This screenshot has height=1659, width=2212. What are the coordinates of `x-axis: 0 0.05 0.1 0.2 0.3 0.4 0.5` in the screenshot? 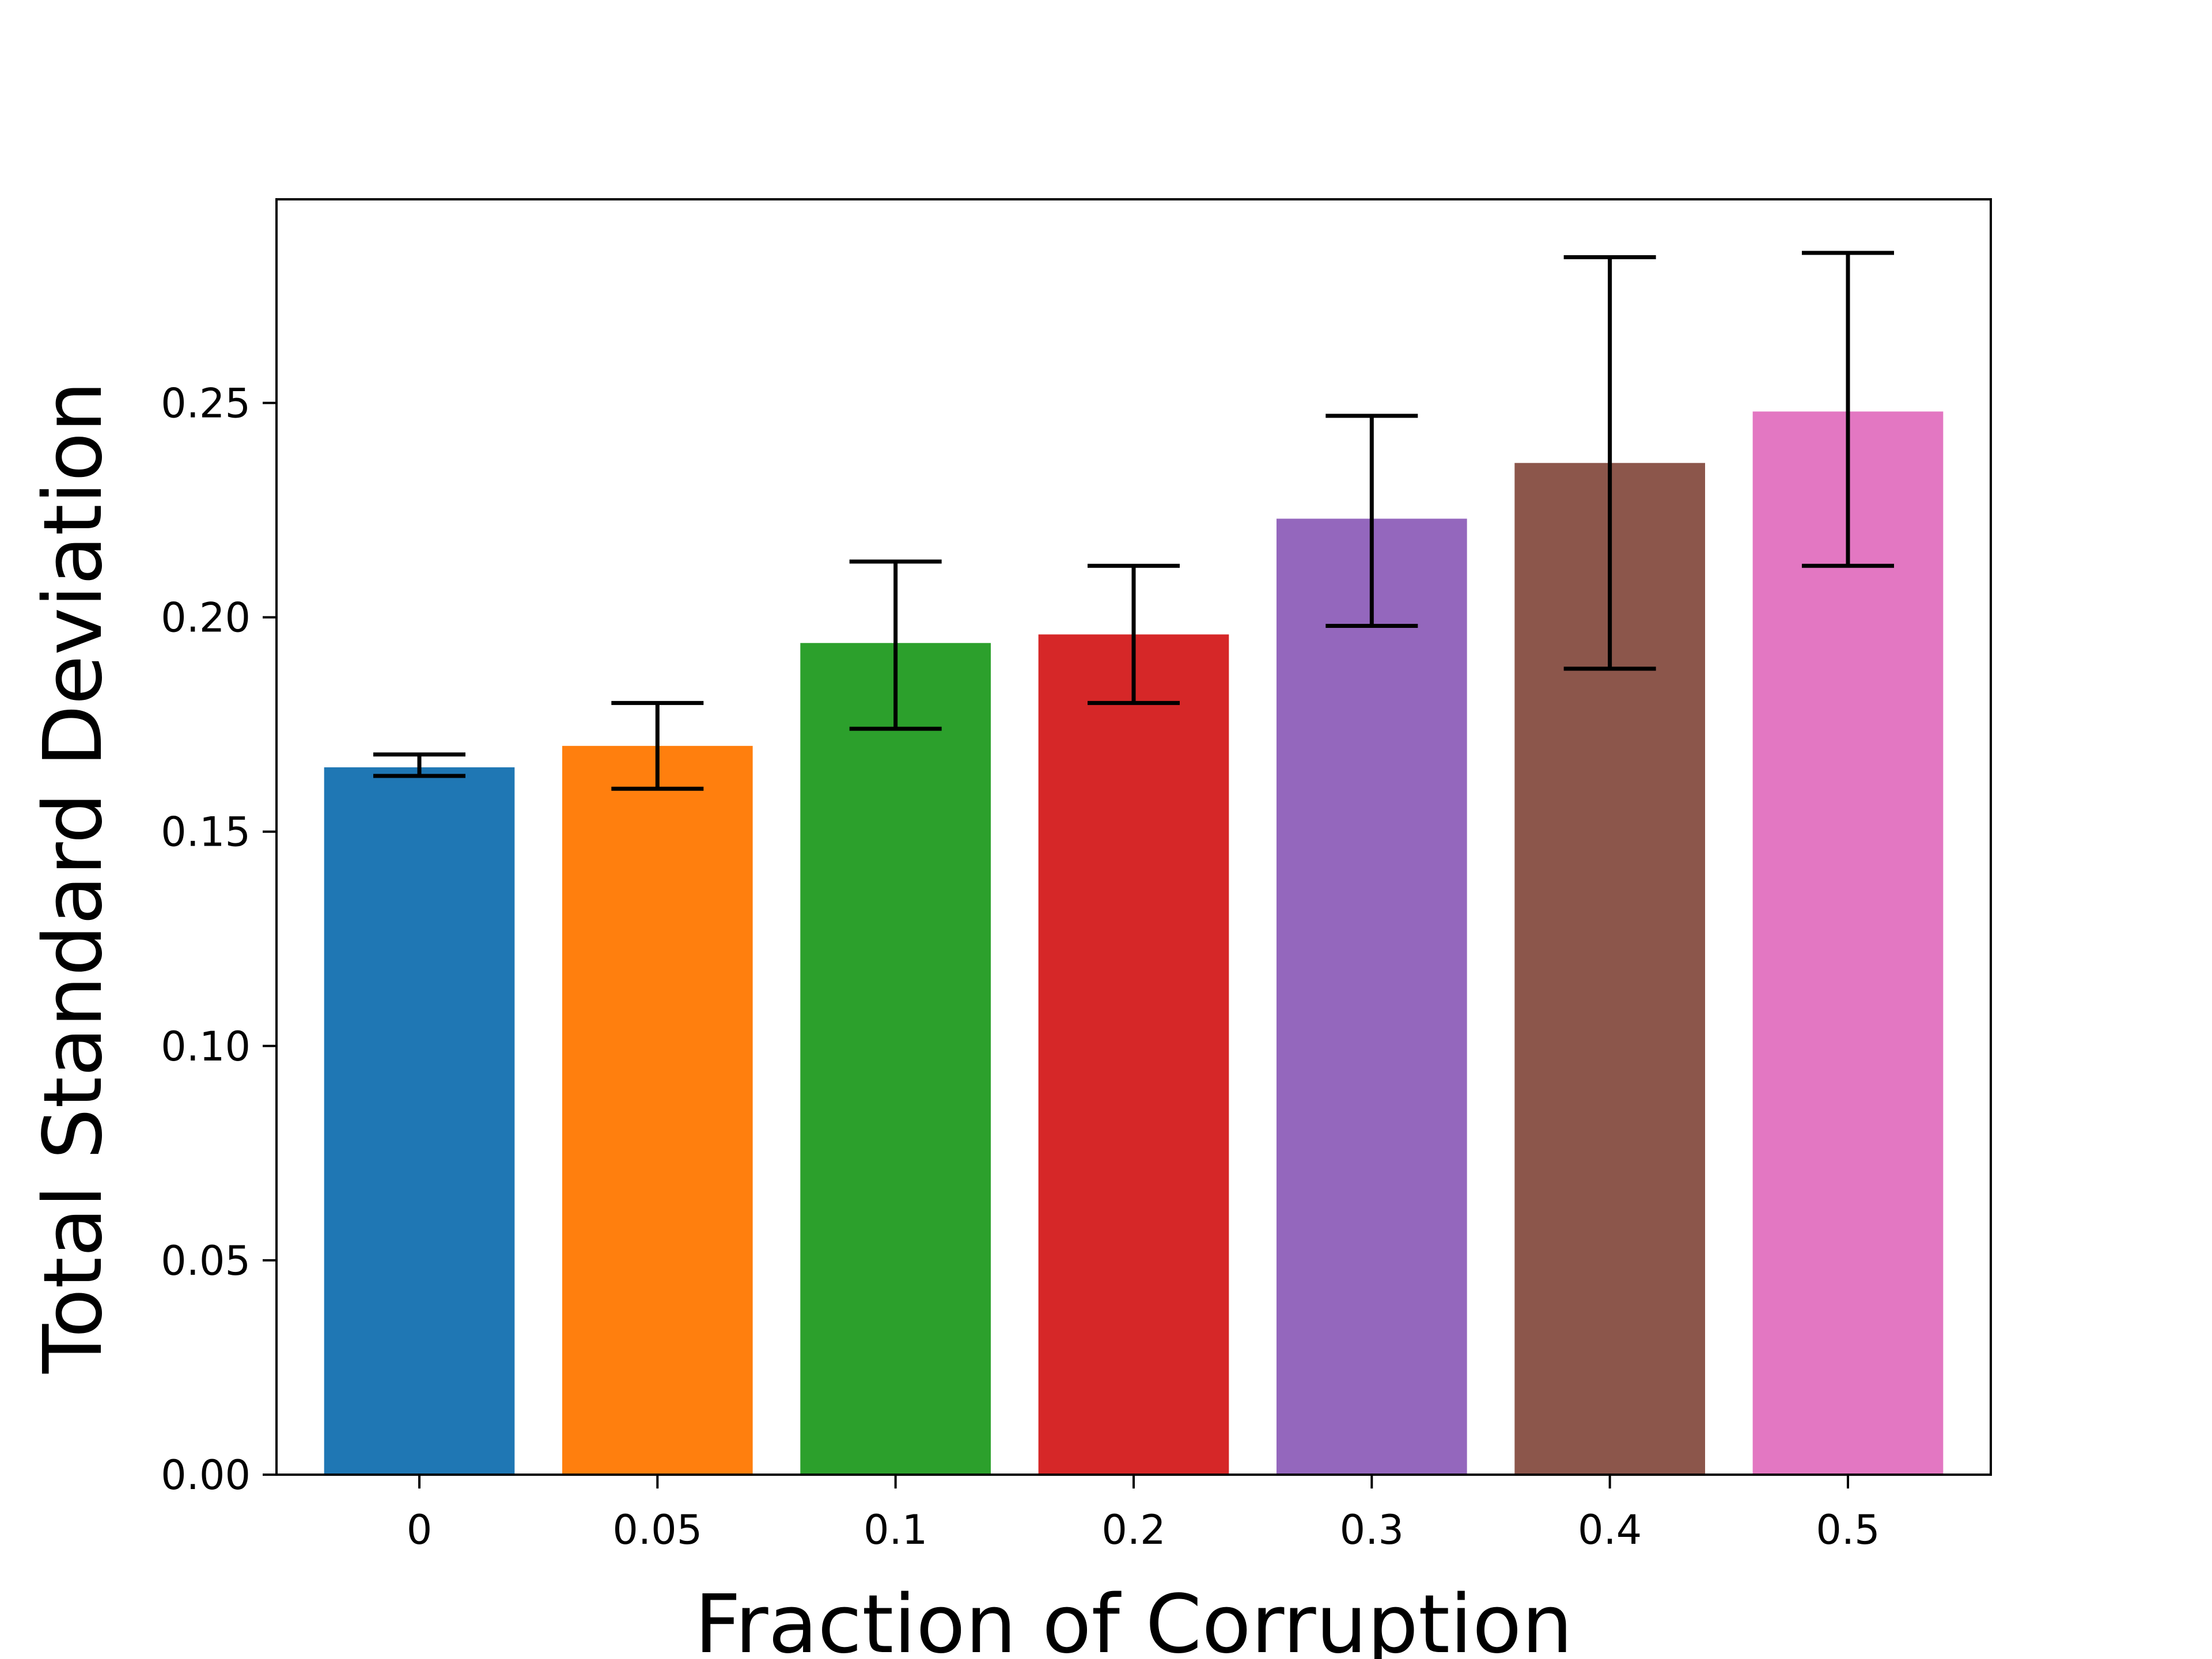 It's located at (1143, 1514).